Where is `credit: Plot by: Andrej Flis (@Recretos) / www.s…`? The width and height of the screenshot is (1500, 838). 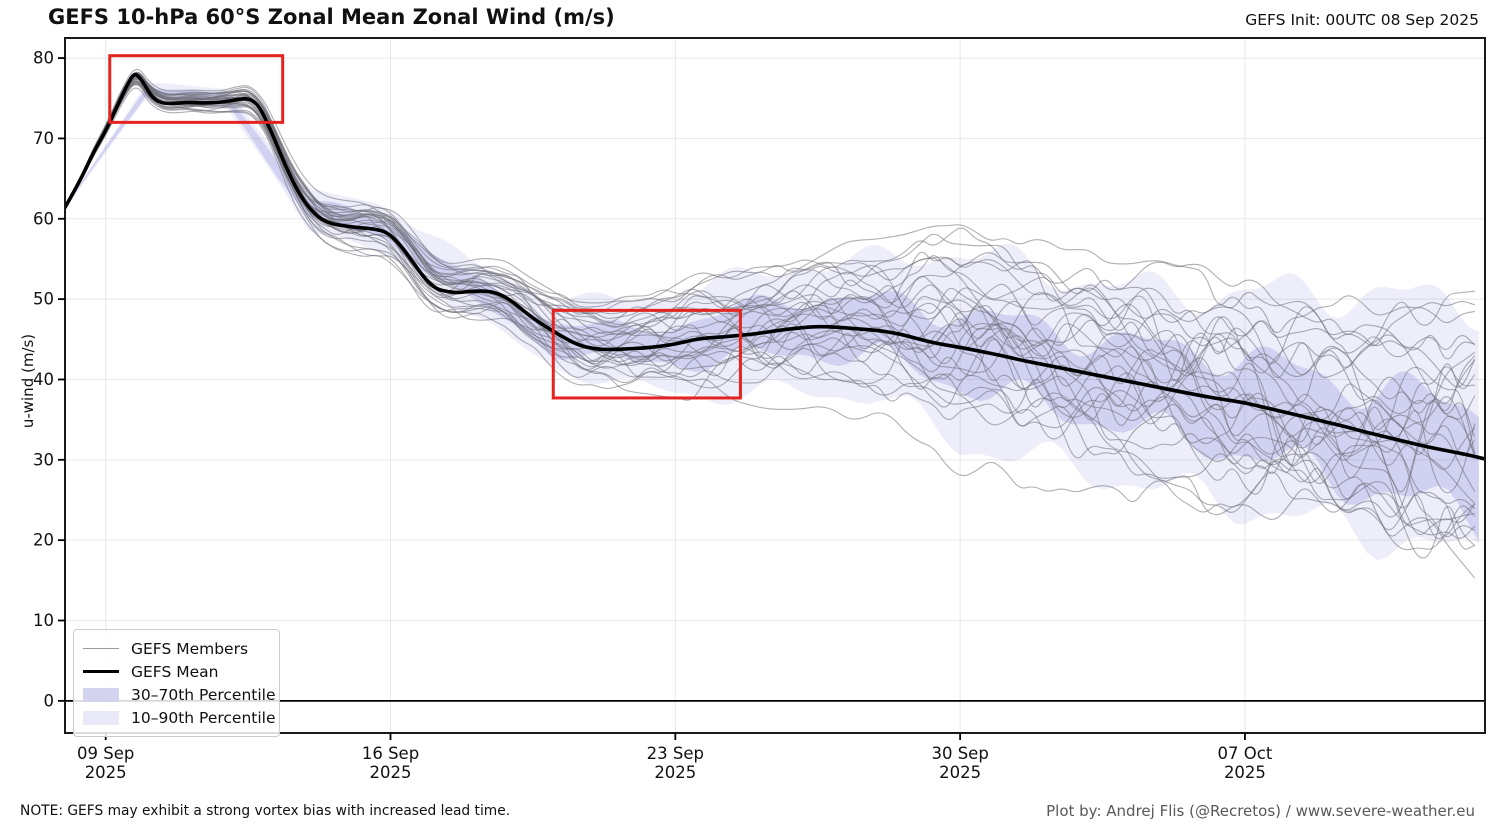 credit: Plot by: Andrej Flis (@Recretos) / www.s… is located at coordinates (1260, 811).